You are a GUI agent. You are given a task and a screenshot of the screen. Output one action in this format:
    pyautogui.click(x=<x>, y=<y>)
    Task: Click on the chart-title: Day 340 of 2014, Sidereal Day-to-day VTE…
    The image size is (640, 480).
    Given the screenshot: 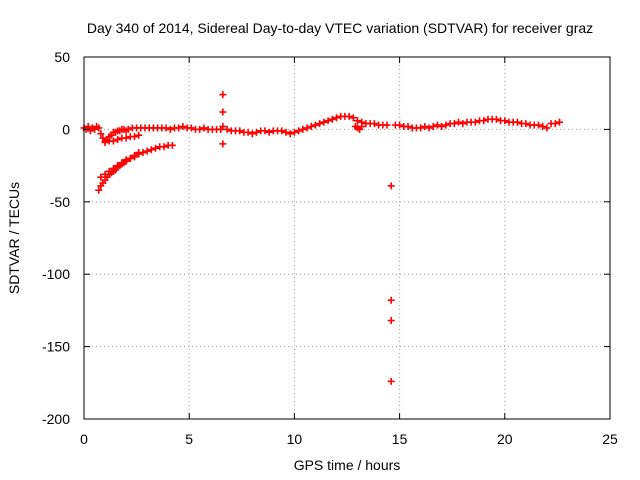 What is the action you would take?
    pyautogui.click(x=340, y=28)
    